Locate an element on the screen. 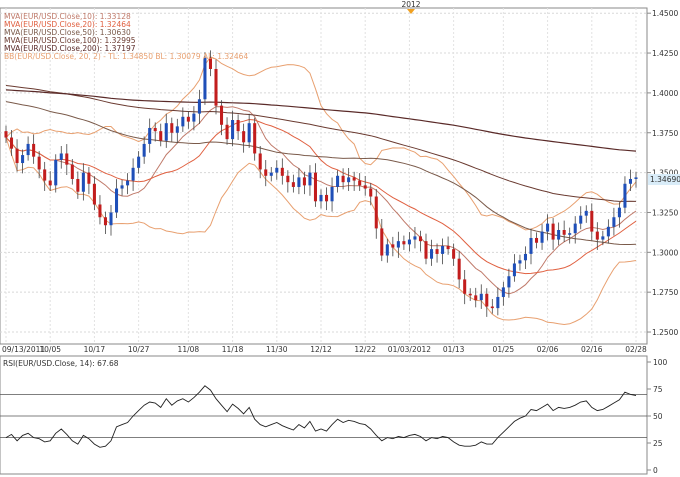 The image size is (680, 477). y-tick-label: 1.2500 is located at coordinates (665, 332).